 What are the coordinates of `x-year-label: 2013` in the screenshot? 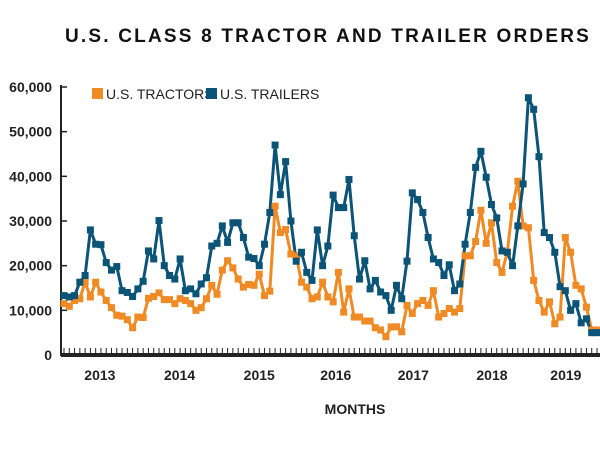 It's located at (99, 375).